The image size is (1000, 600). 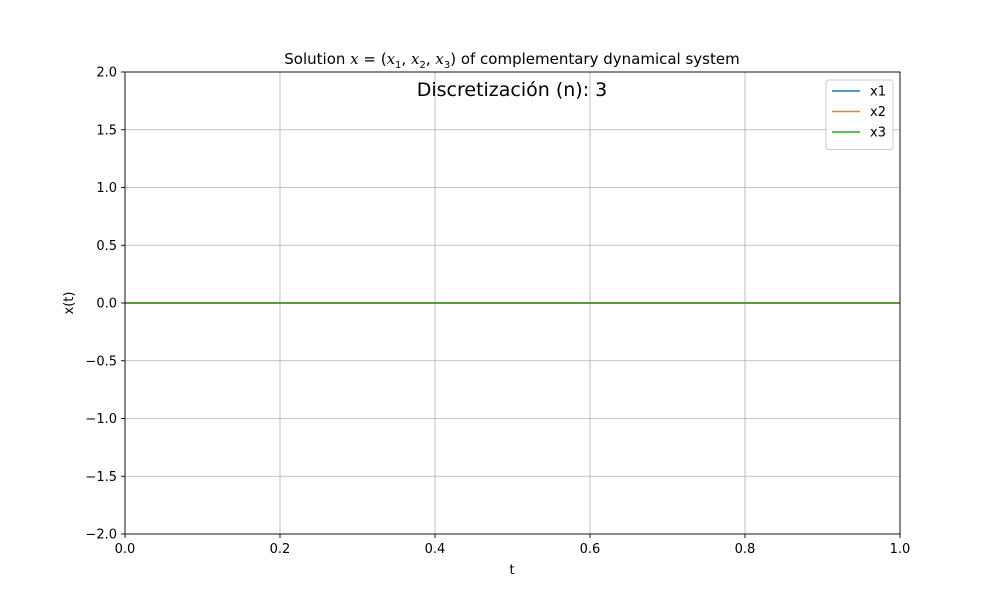 What do you see at coordinates (511, 570) in the screenshot?
I see `x-axis-label: t` at bounding box center [511, 570].